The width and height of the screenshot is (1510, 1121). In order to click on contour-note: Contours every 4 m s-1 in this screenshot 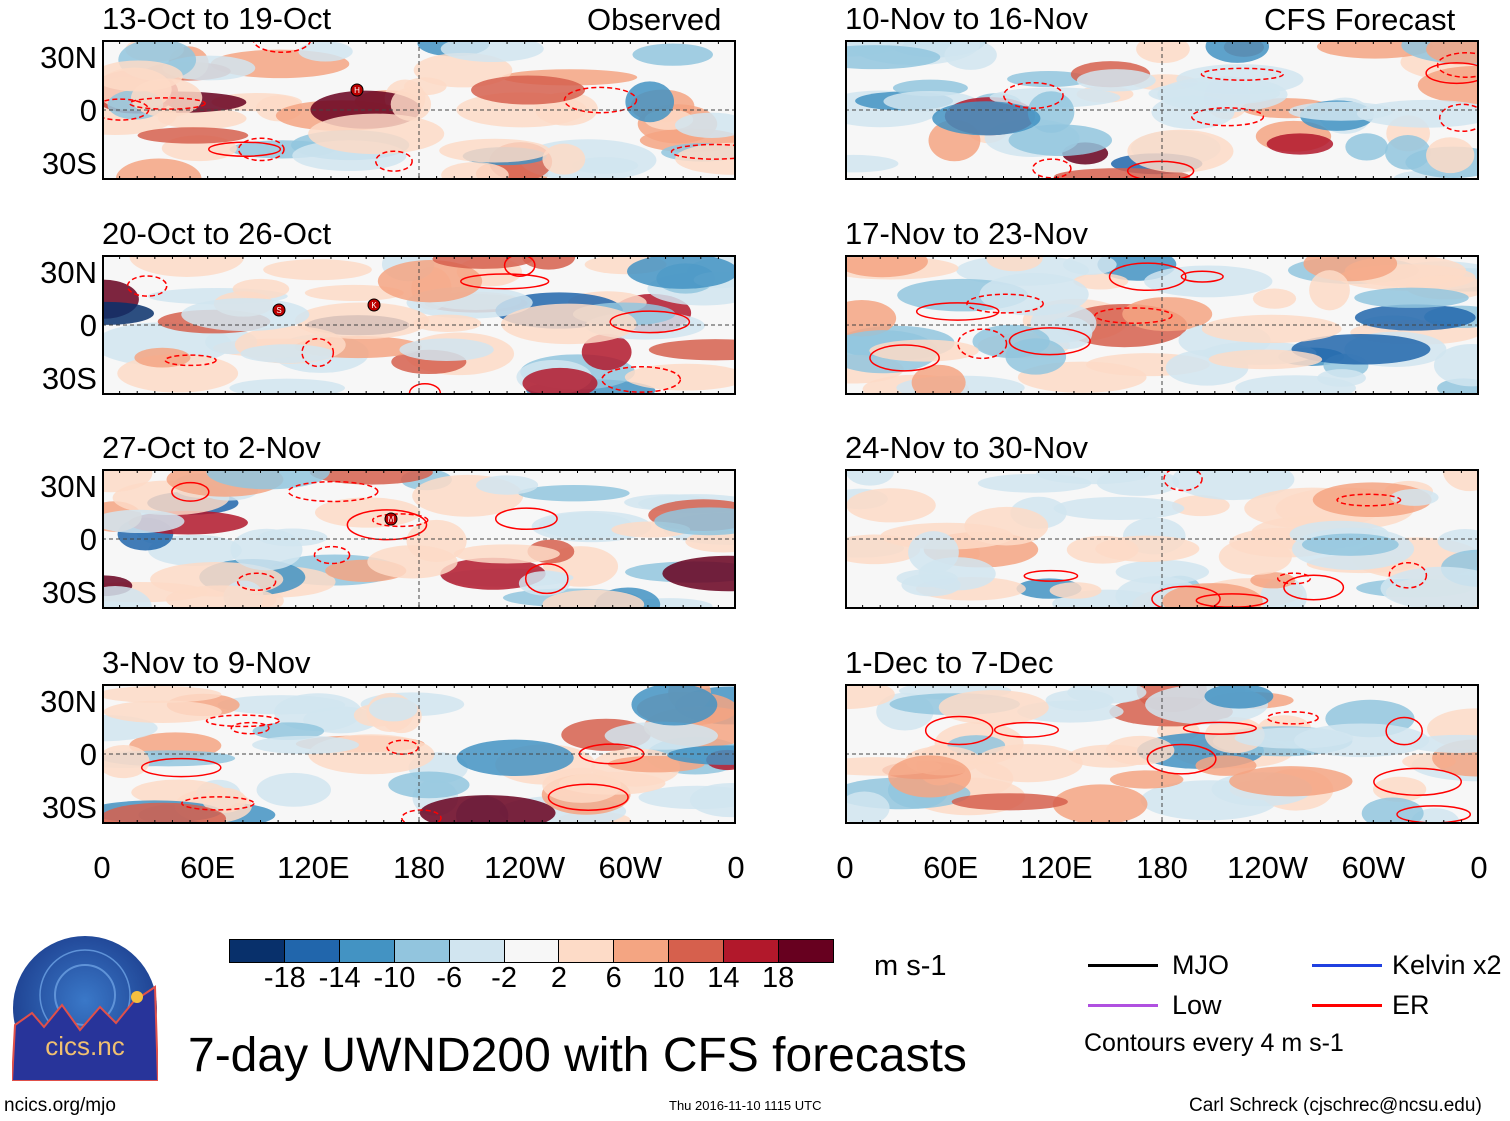, I will do `click(1214, 1043)`.